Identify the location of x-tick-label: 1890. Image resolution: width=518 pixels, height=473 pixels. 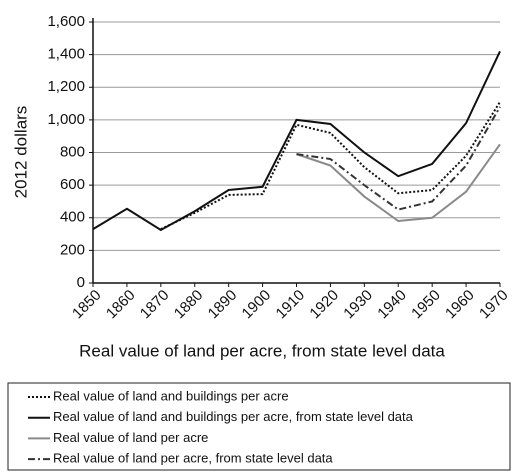
(223, 305).